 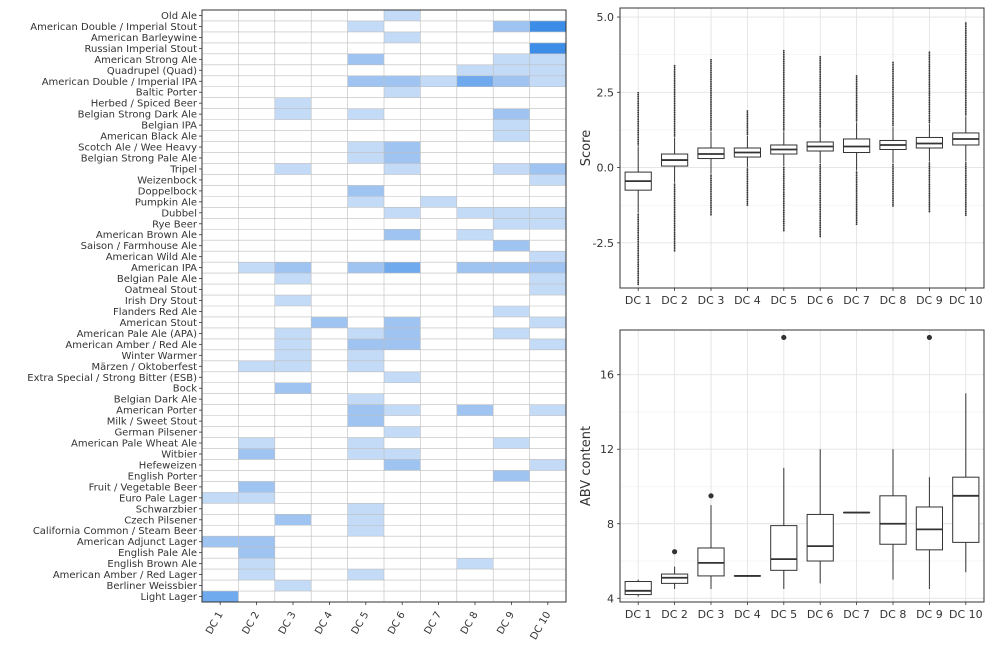 I want to click on x-tick-label: DC 4, so click(x=747, y=614).